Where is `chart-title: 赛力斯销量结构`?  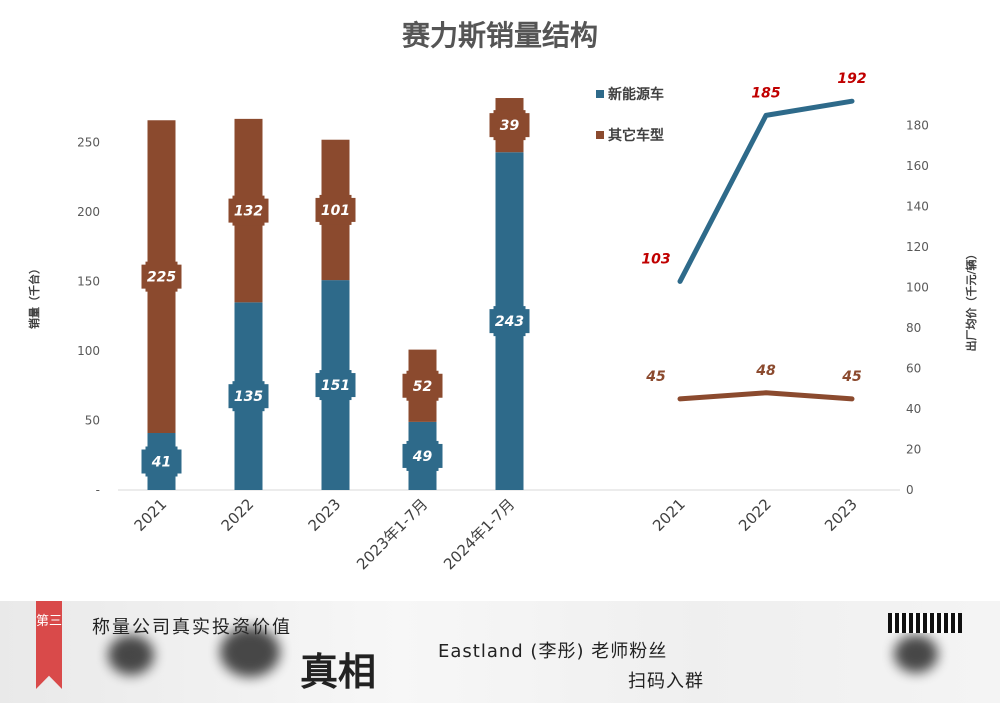
chart-title: 赛力斯销量结构 is located at coordinates (499, 35).